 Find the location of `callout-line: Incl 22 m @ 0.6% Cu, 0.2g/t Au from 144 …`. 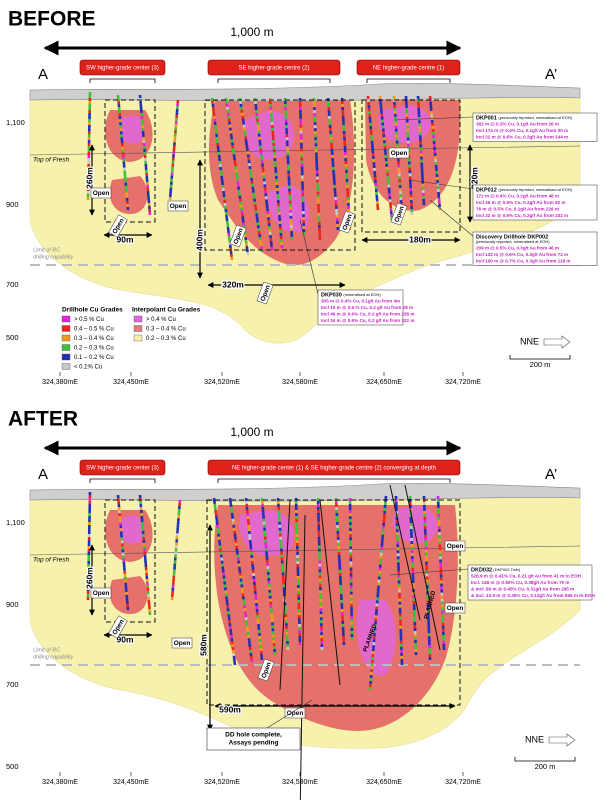

callout-line: Incl 22 m @ 0.6% Cu, 0.2g/t Au from 144 … is located at coordinates (522, 137).